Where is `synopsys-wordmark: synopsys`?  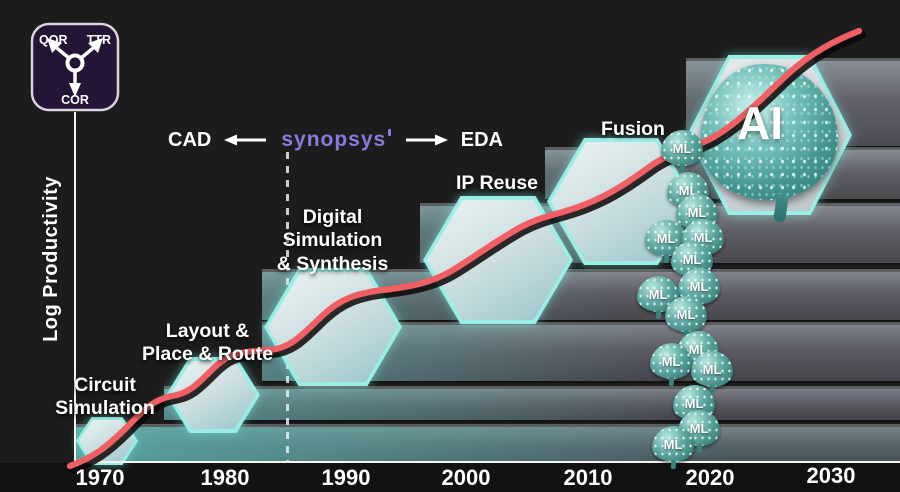
synopsys-wordmark: synopsys is located at coordinates (334, 139).